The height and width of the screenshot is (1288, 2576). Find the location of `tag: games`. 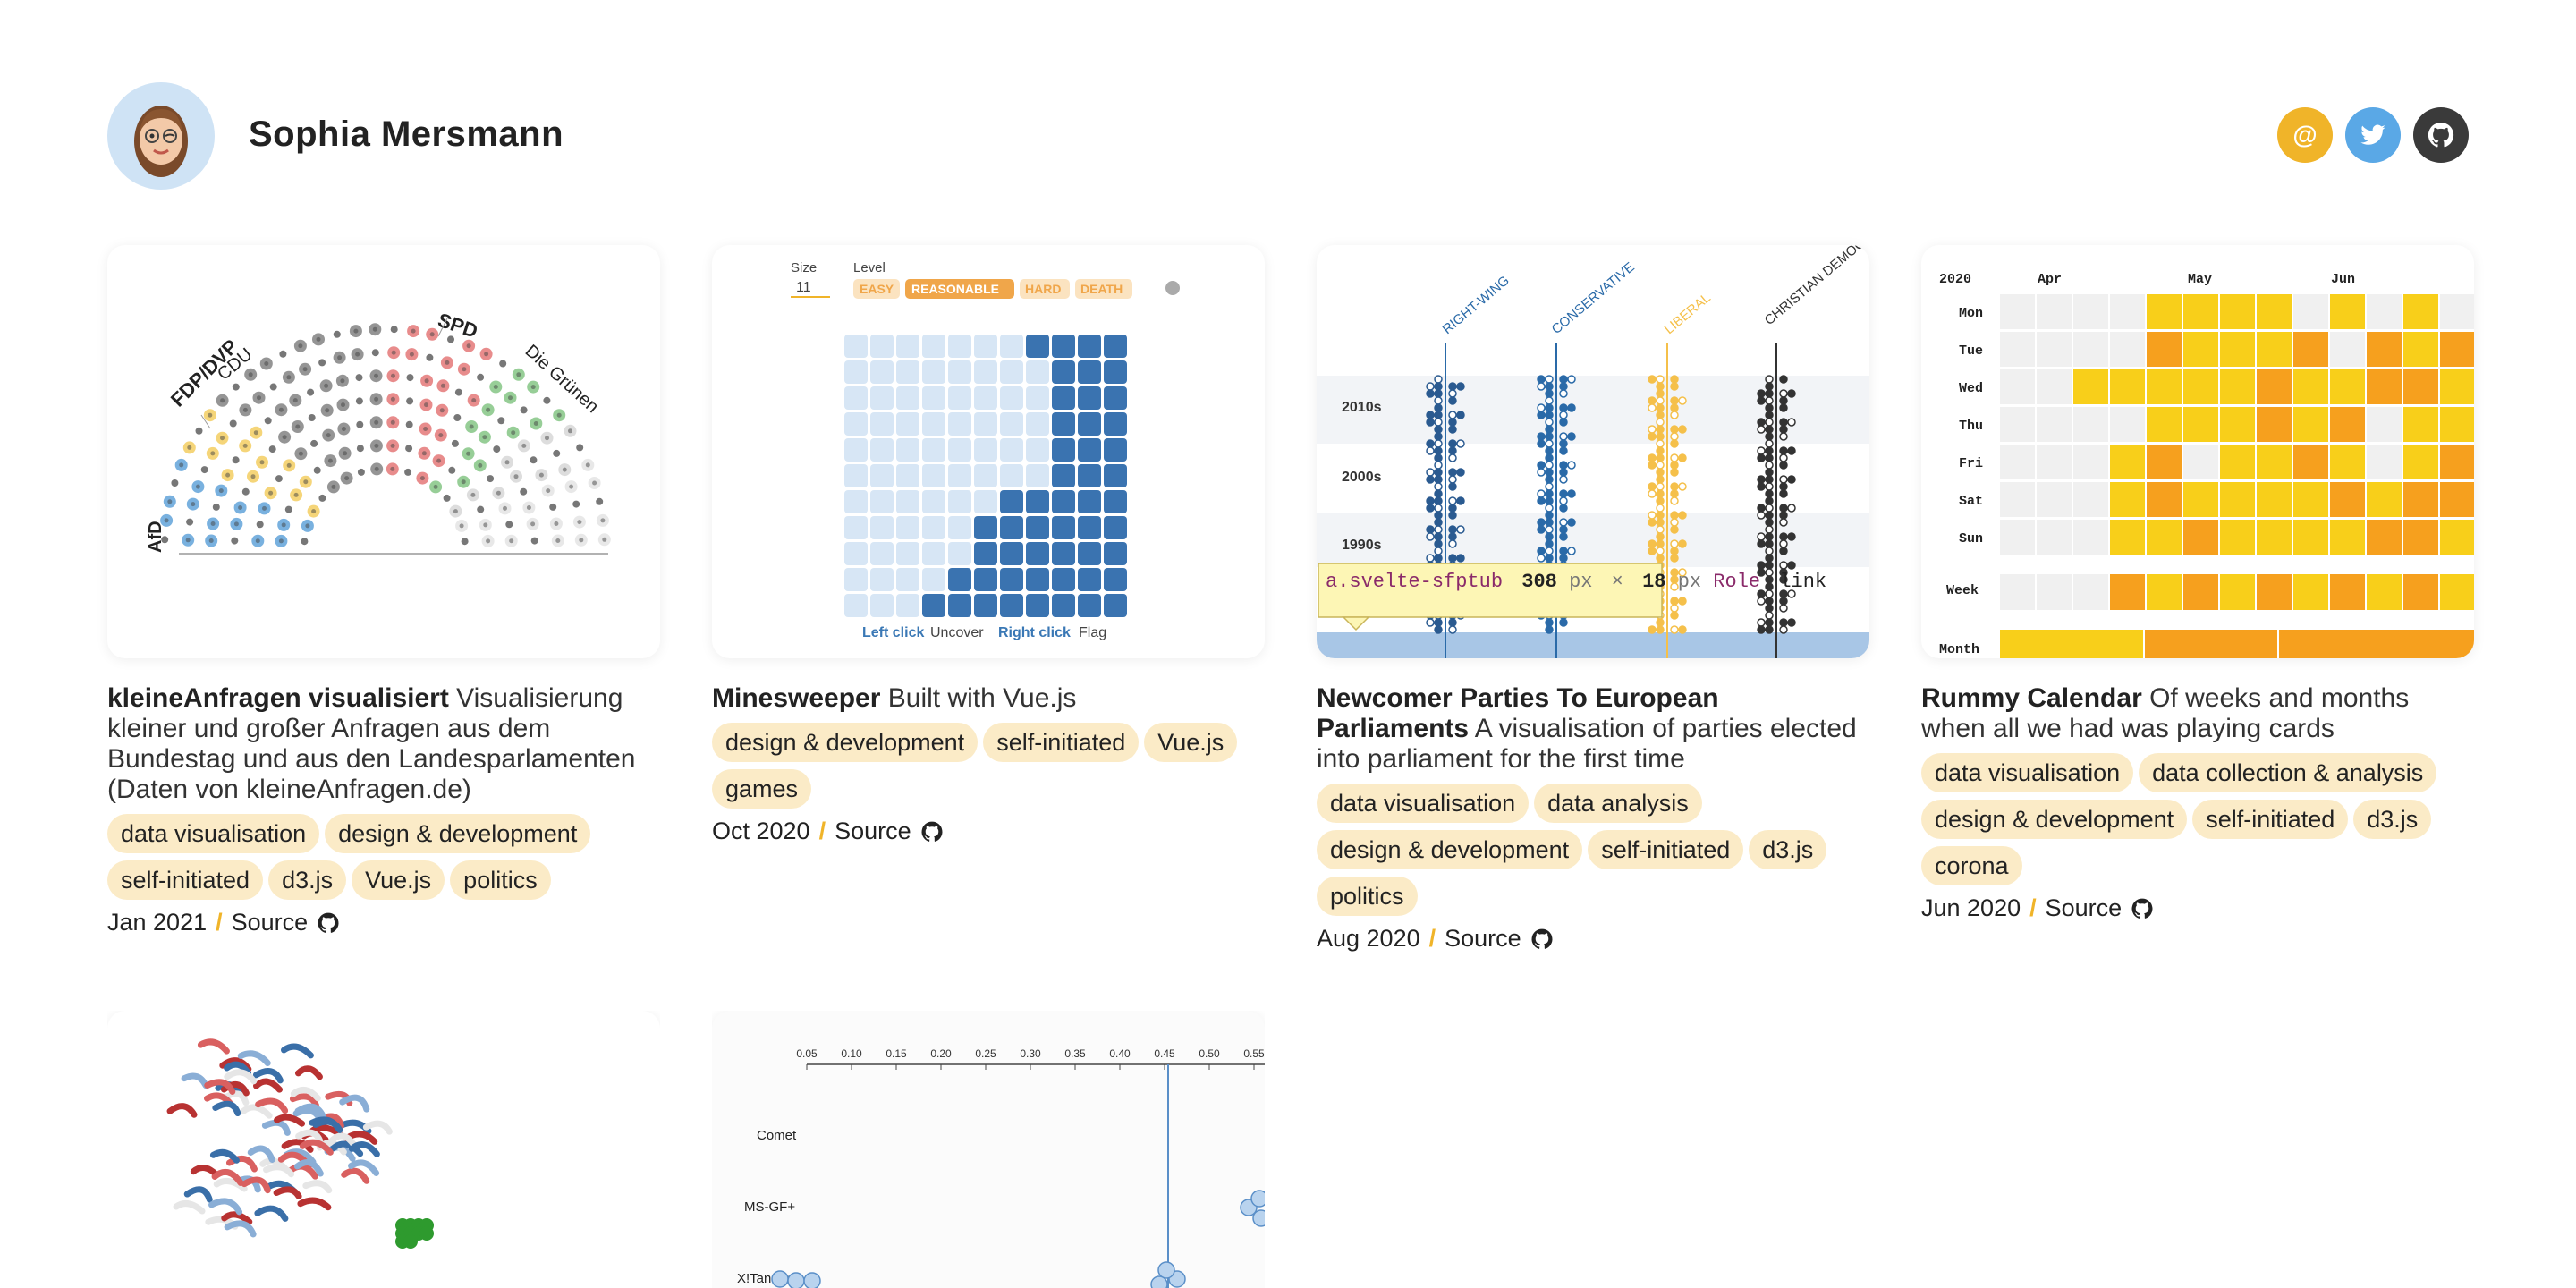

tag: games is located at coordinates (762, 789).